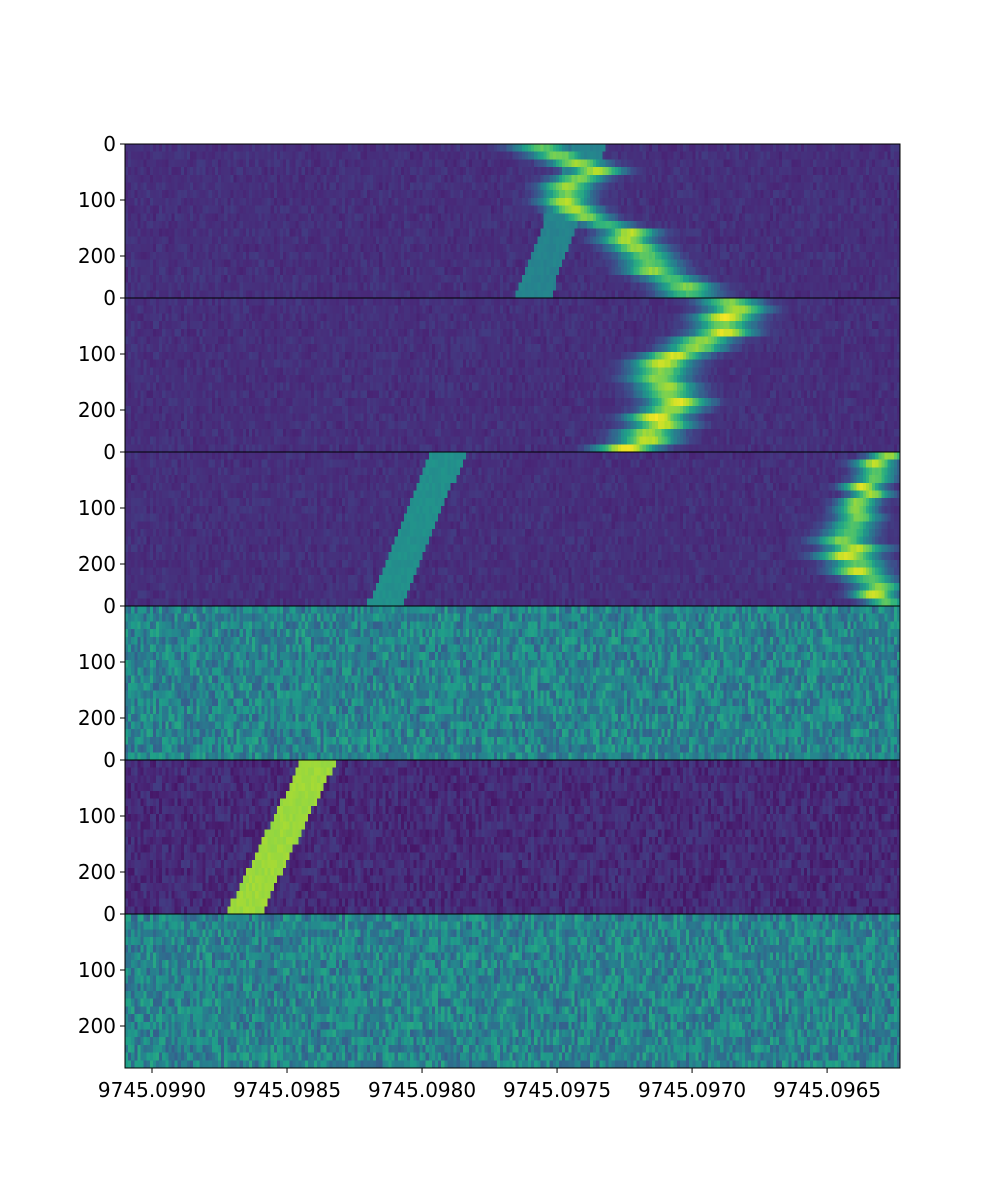  I want to click on panel-3-y-tick-label: 0, so click(109, 452).